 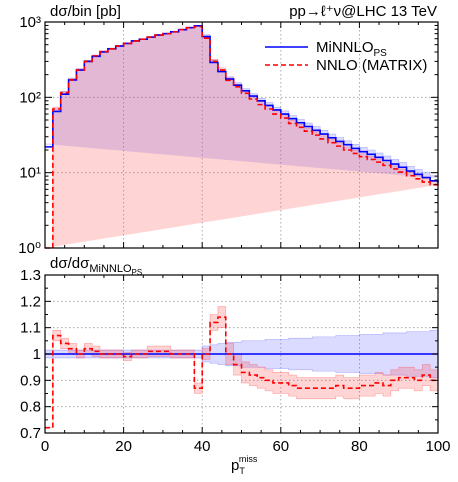 I want to click on x-tick-label-0: 0, so click(x=45, y=446).